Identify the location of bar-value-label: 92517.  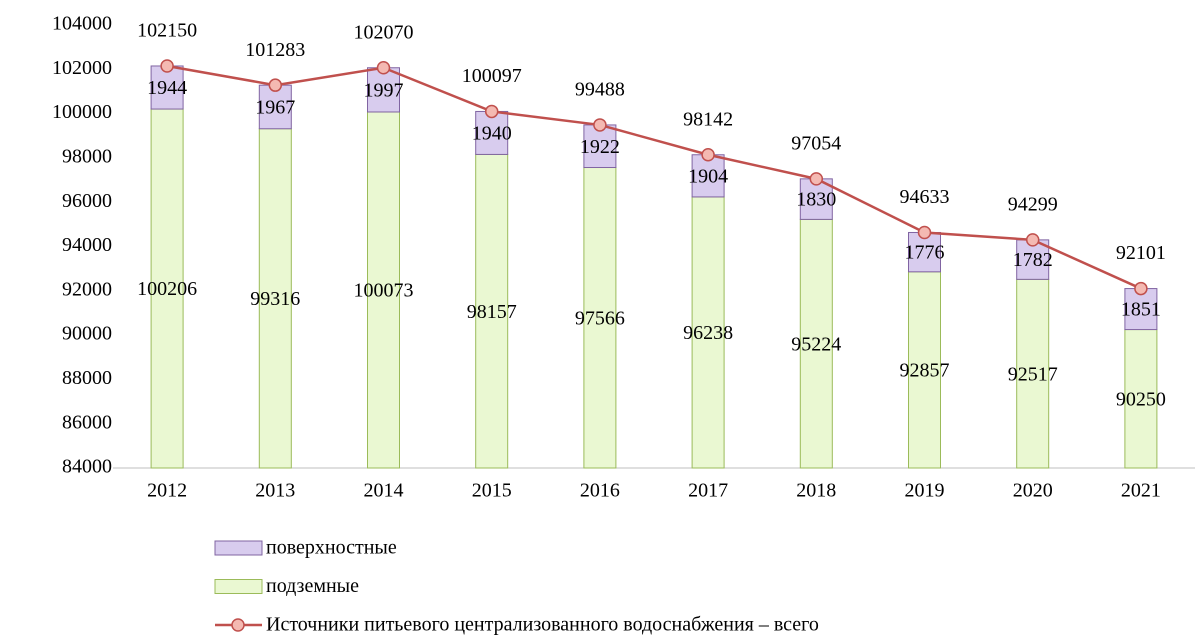
(1033, 374).